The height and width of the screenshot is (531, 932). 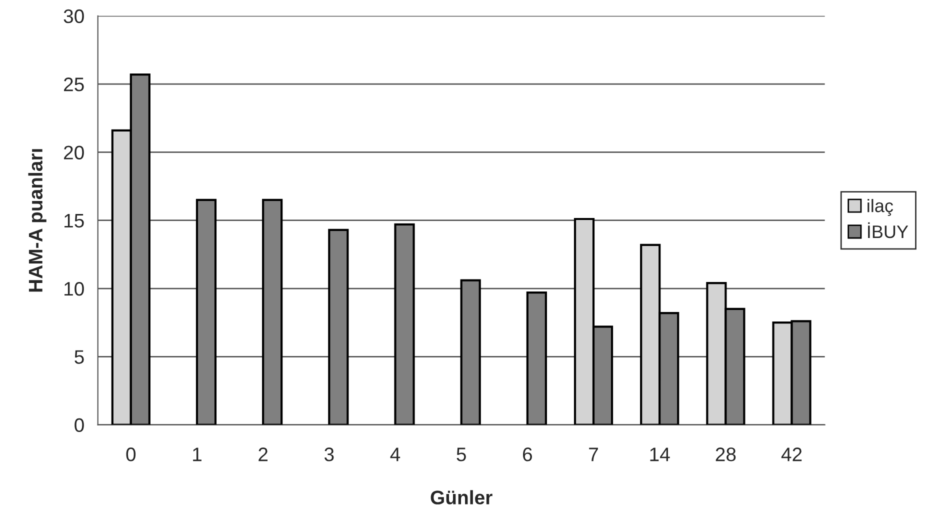 I want to click on x-tick-label: 42, so click(x=791, y=455).